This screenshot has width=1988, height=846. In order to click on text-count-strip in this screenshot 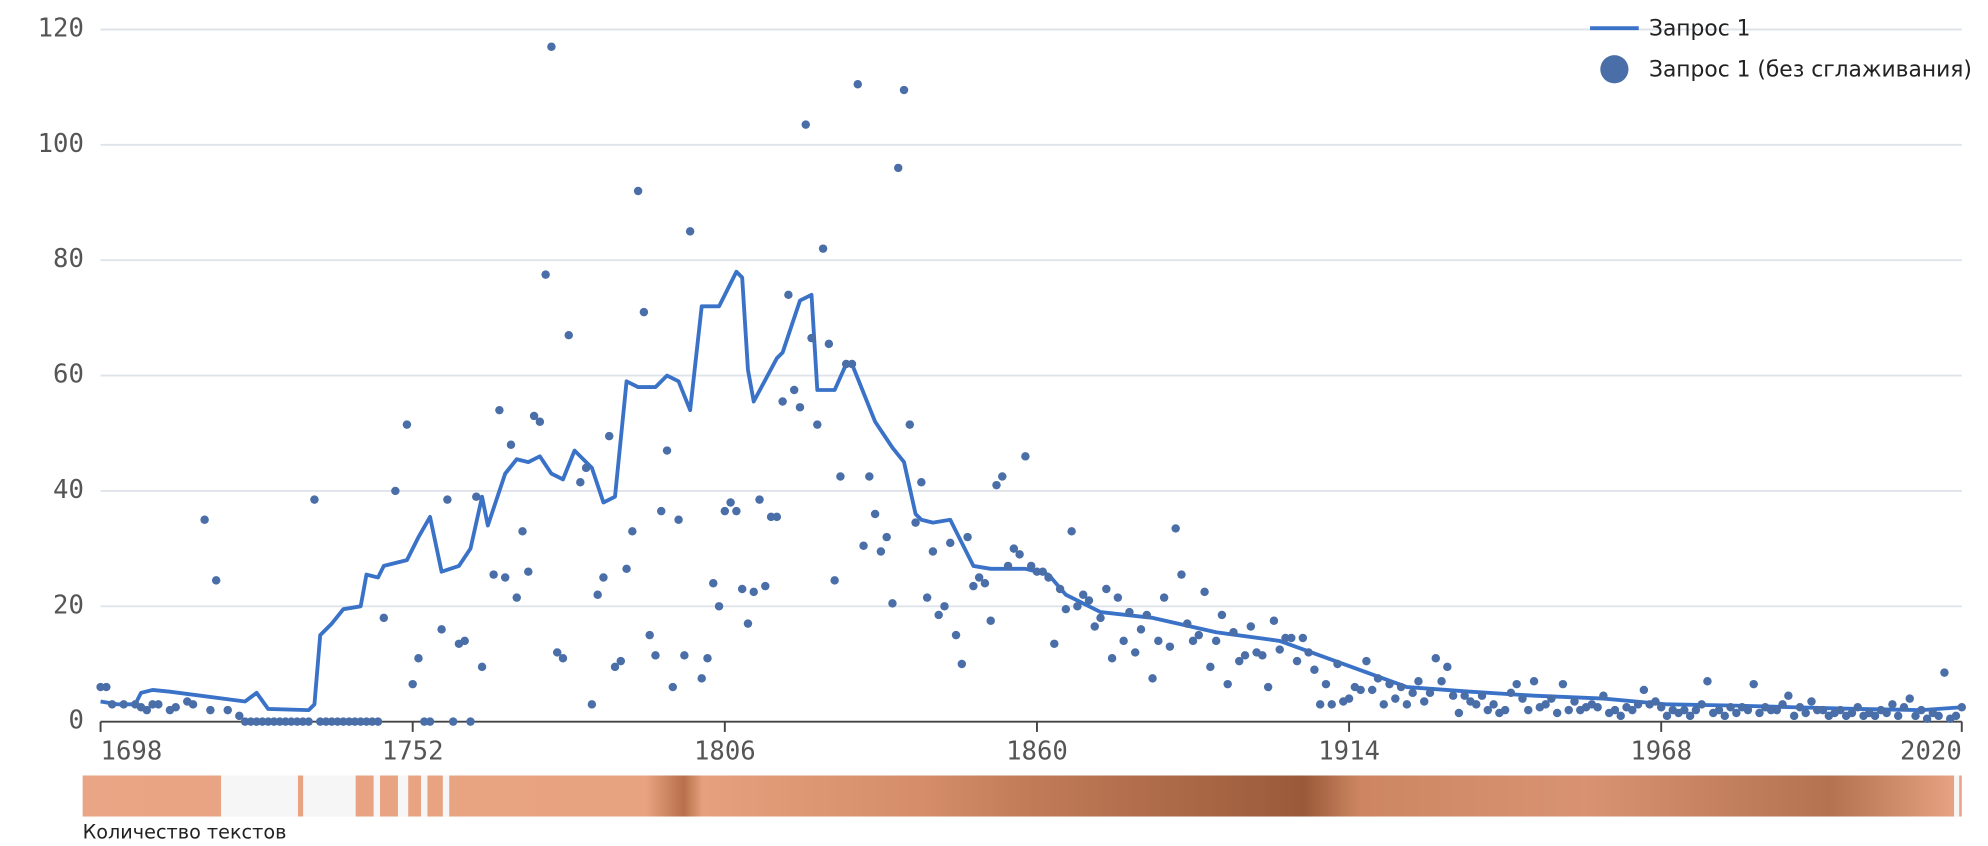, I will do `click(1022, 796)`.